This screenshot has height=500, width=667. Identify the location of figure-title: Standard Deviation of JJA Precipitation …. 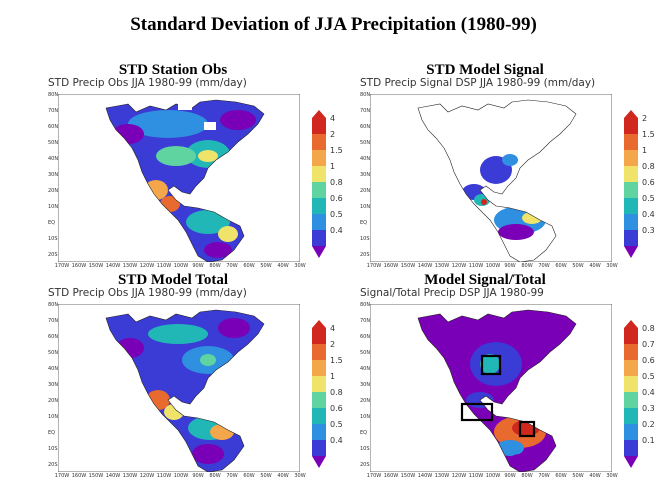
(333, 24).